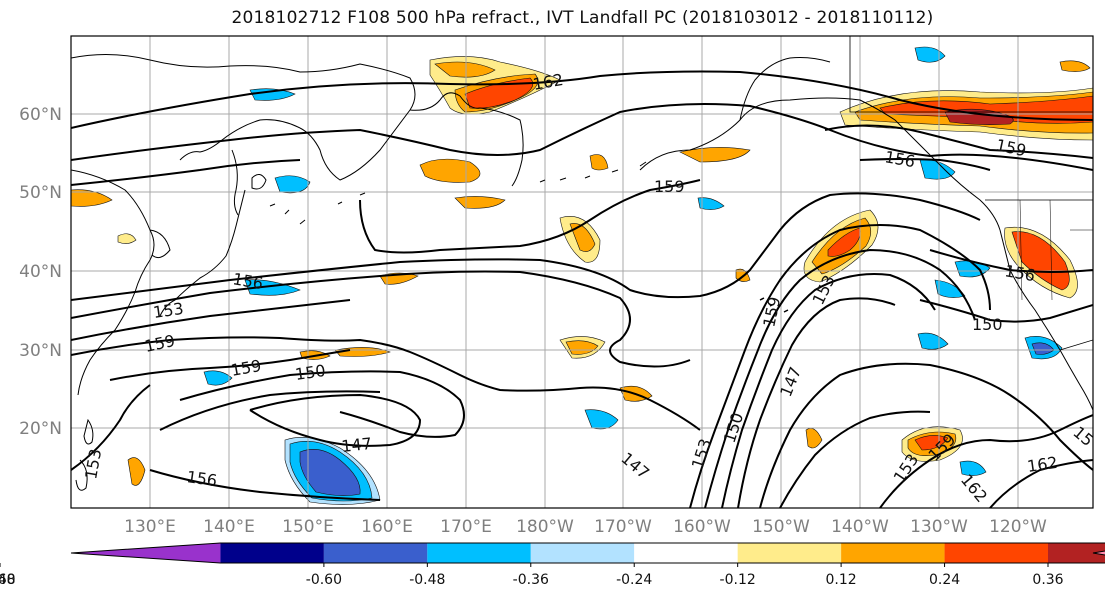 This screenshot has width=1105, height=601. What do you see at coordinates (136, 471) in the screenshot?
I see `patch-m8` at bounding box center [136, 471].